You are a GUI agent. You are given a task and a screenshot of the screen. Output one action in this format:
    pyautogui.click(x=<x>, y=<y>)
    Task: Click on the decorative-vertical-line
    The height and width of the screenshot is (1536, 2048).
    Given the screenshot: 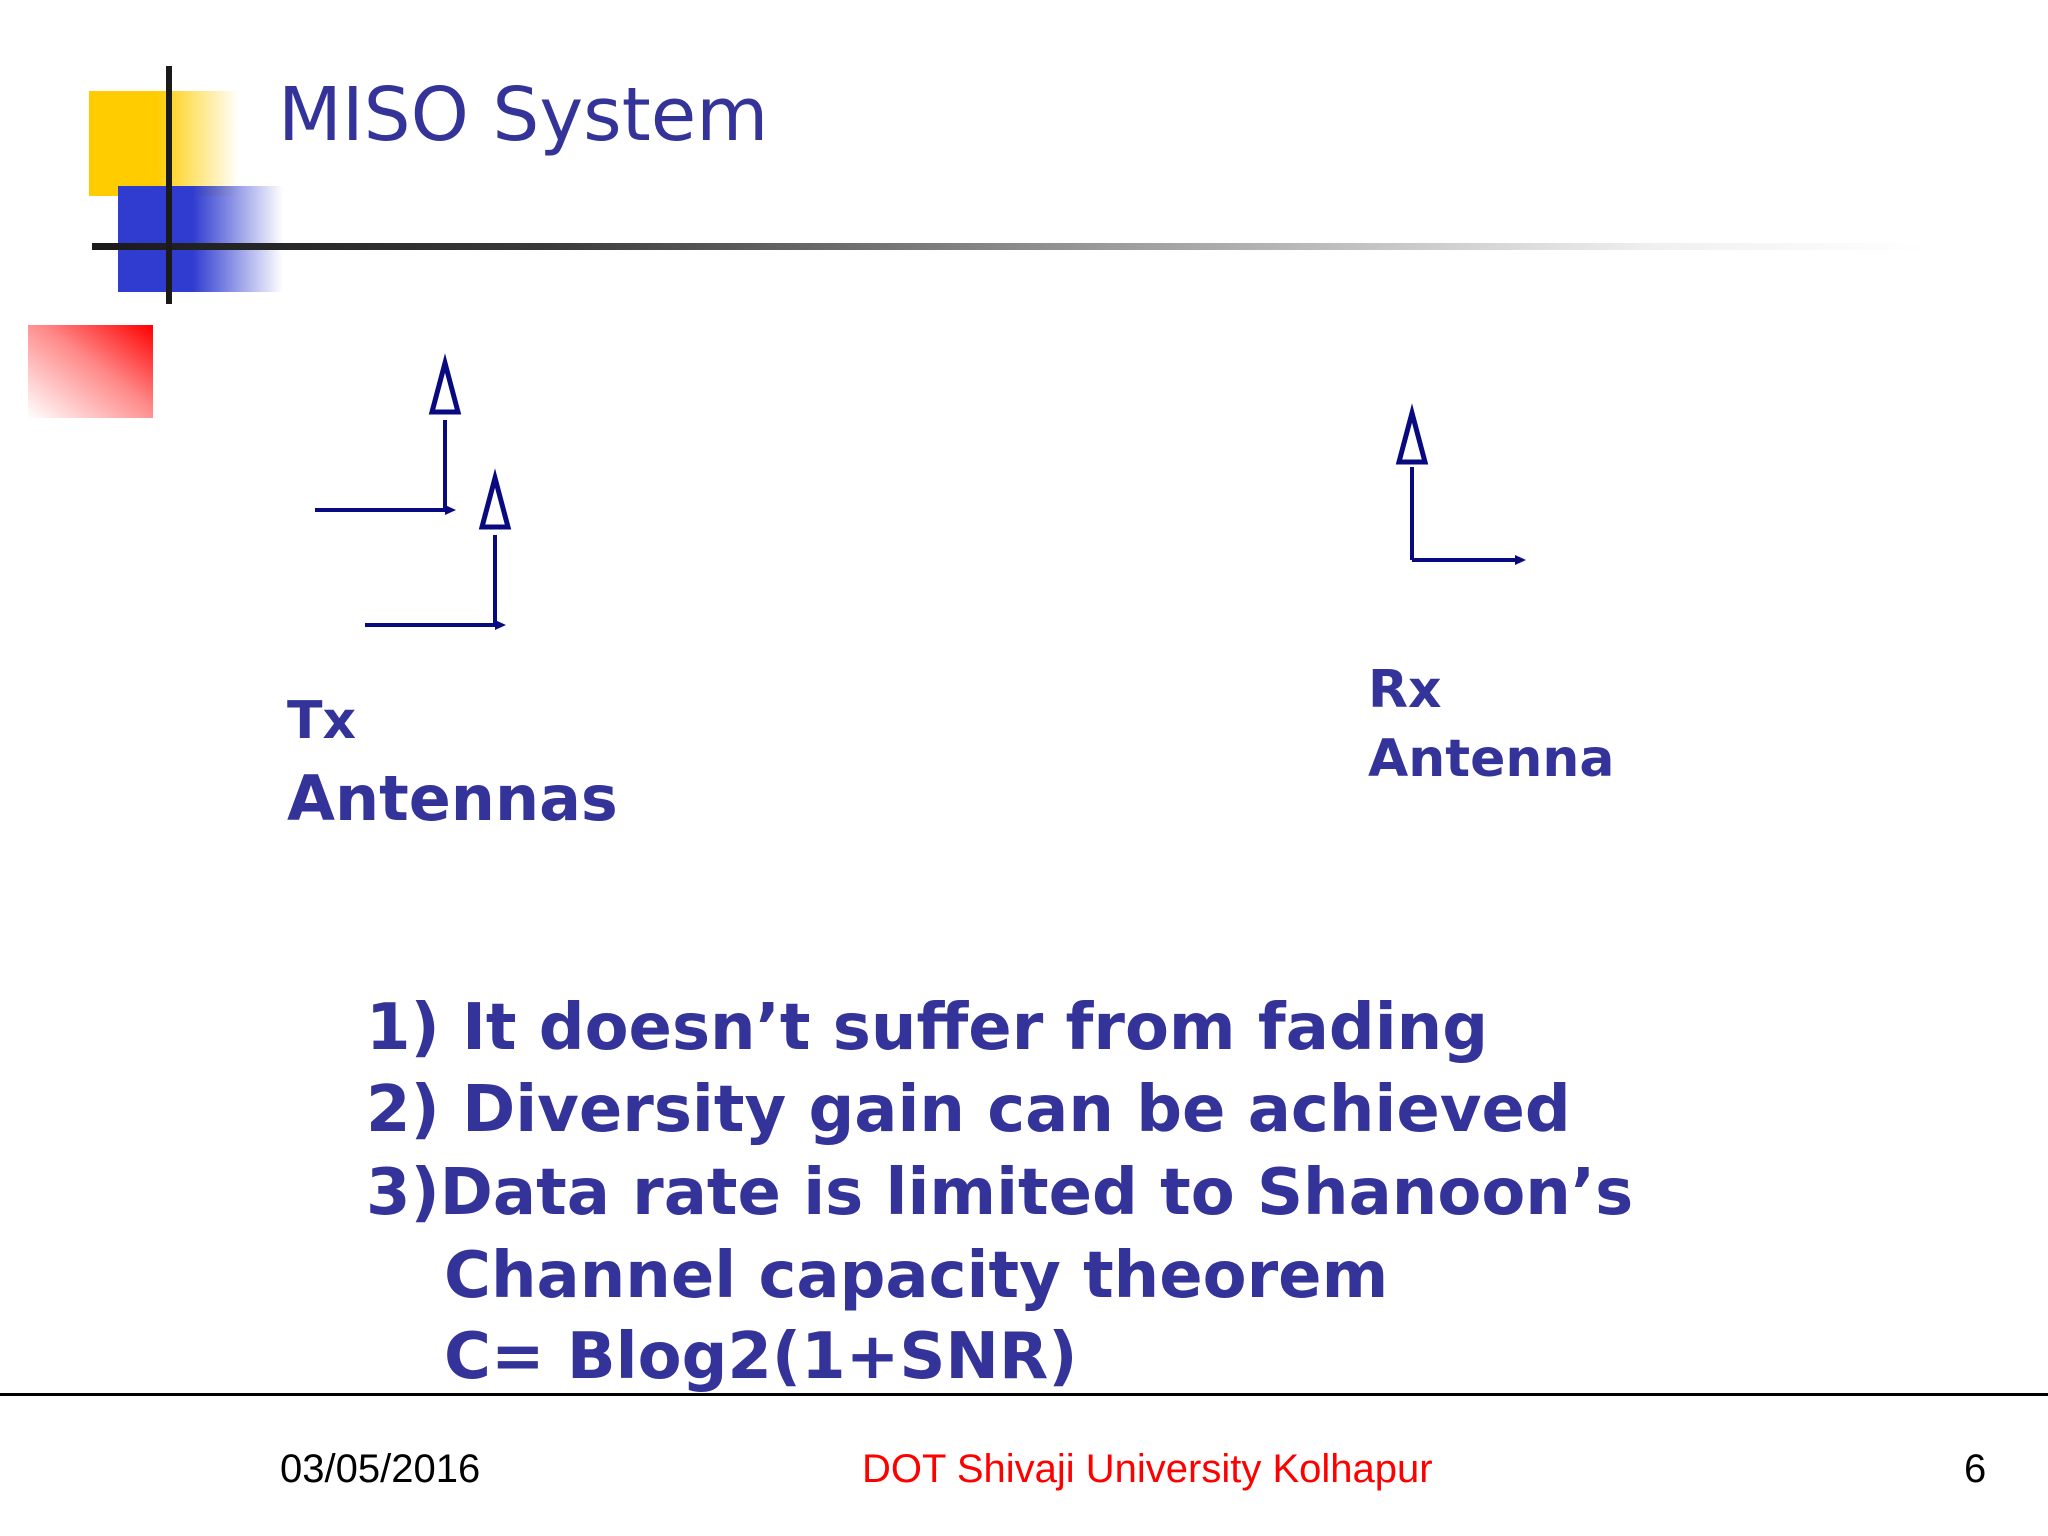 What is the action you would take?
    pyautogui.click(x=169, y=185)
    